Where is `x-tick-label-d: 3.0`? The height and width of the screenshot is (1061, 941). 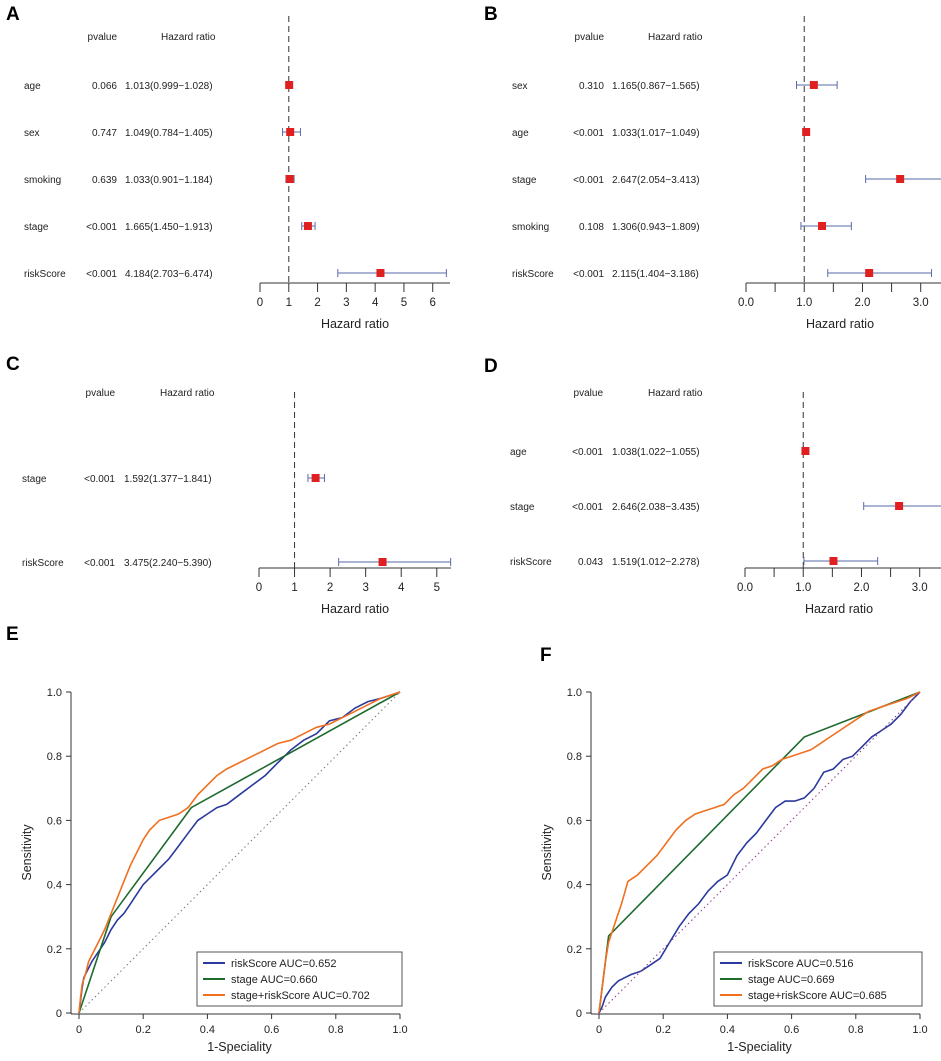
x-tick-label-d: 3.0 is located at coordinates (920, 588).